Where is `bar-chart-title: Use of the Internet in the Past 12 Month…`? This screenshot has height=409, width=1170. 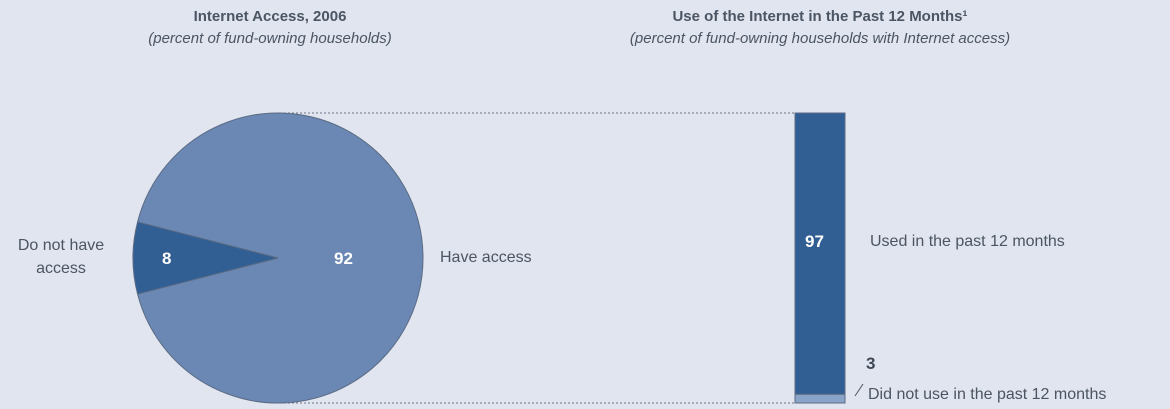
bar-chart-title: Use of the Internet in the Past 12 Month… is located at coordinates (820, 16).